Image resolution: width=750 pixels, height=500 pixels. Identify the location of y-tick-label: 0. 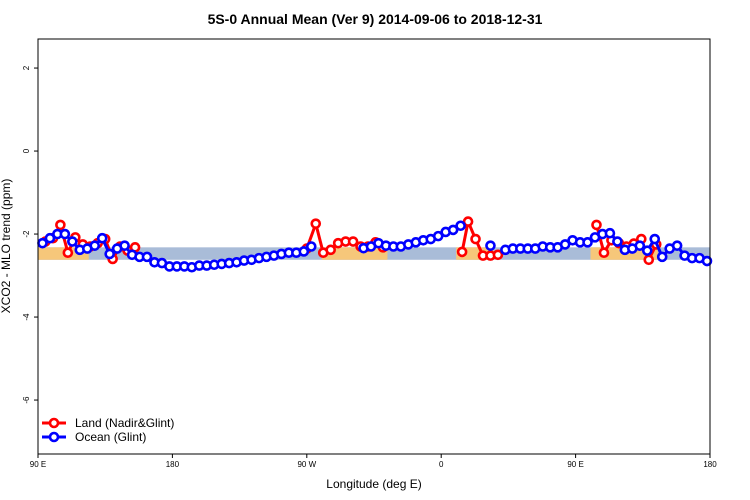
(26, 150).